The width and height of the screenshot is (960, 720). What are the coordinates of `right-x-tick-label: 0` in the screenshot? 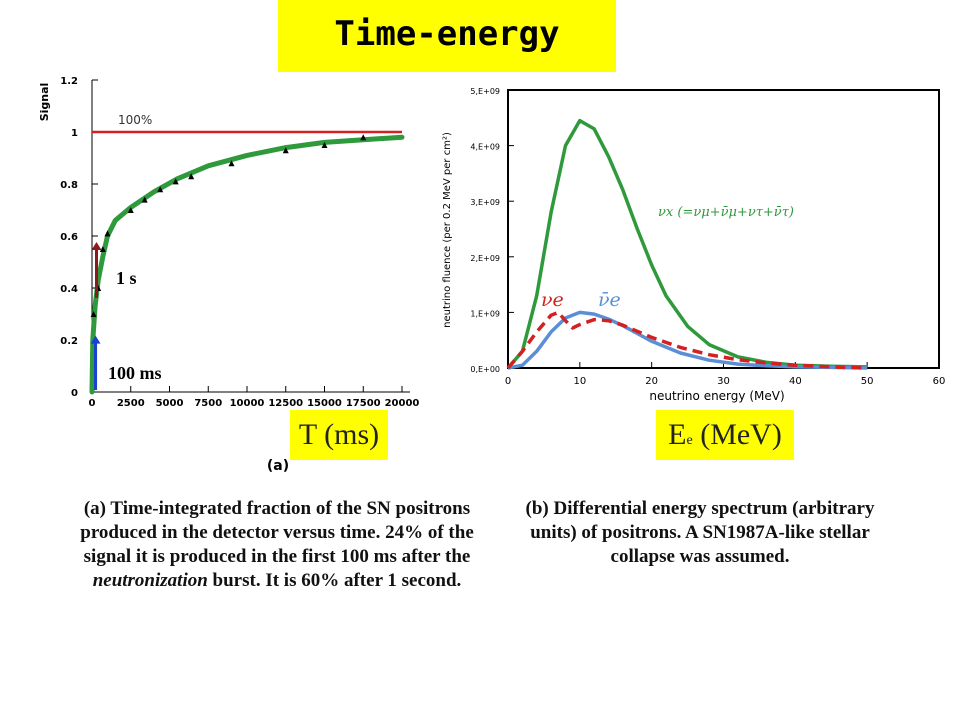 It's located at (508, 381).